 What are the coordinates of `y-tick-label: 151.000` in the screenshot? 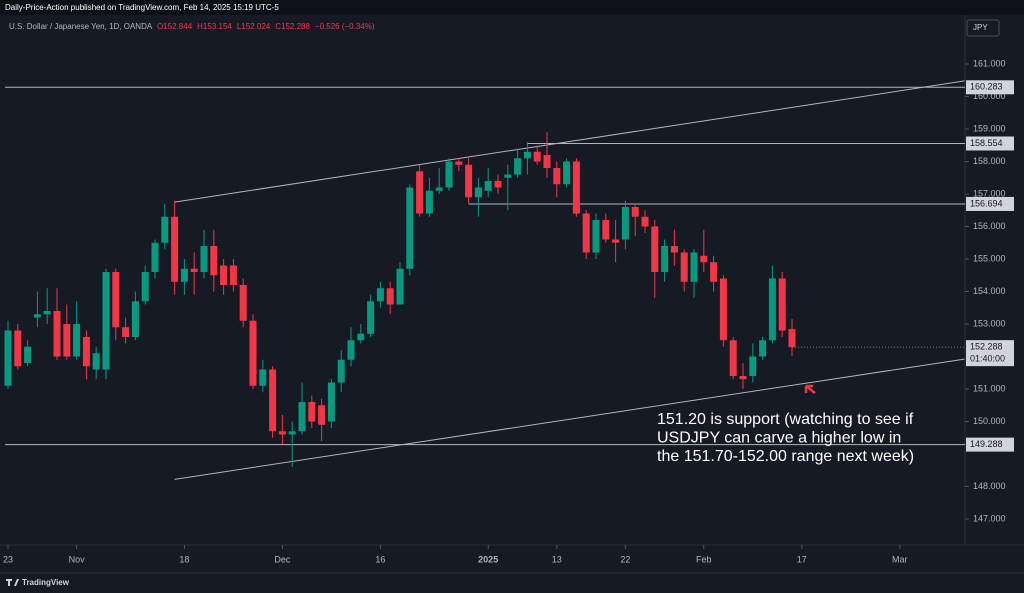 It's located at (989, 388).